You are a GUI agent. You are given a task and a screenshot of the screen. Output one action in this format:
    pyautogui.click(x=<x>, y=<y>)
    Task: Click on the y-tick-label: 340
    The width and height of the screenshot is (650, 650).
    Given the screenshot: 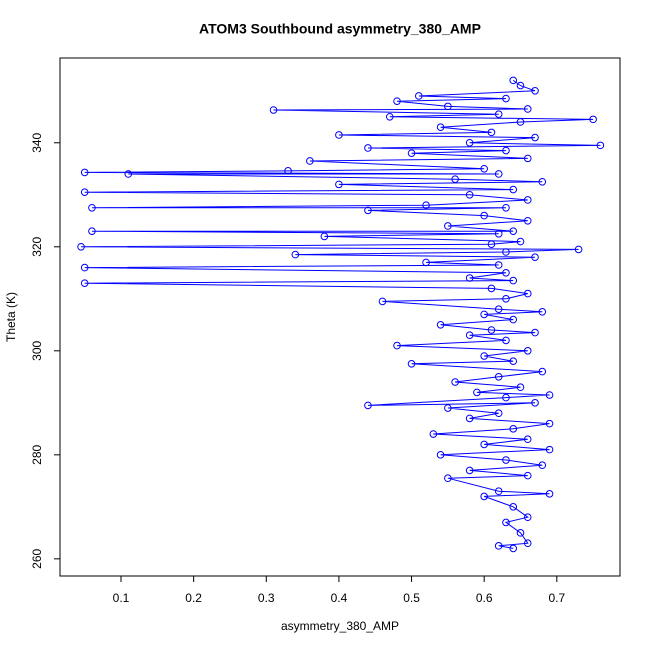 What is the action you would take?
    pyautogui.click(x=37, y=142)
    